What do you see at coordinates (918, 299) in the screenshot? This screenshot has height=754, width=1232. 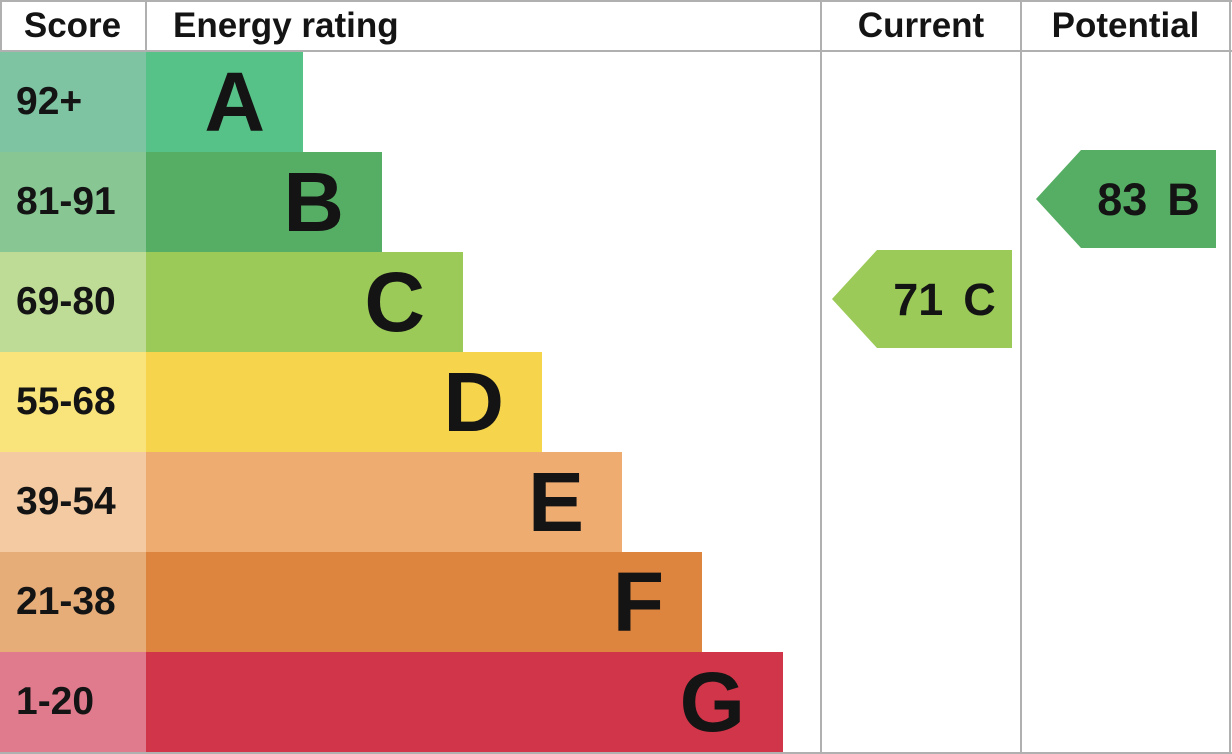 I see `current-rating-value: 71` at bounding box center [918, 299].